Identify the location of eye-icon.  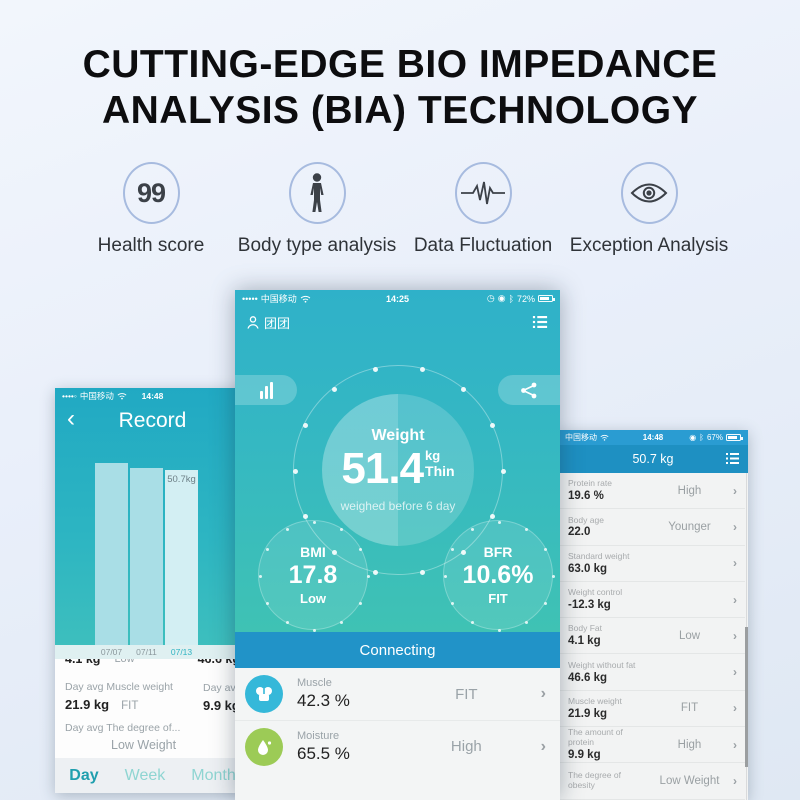
(649, 193).